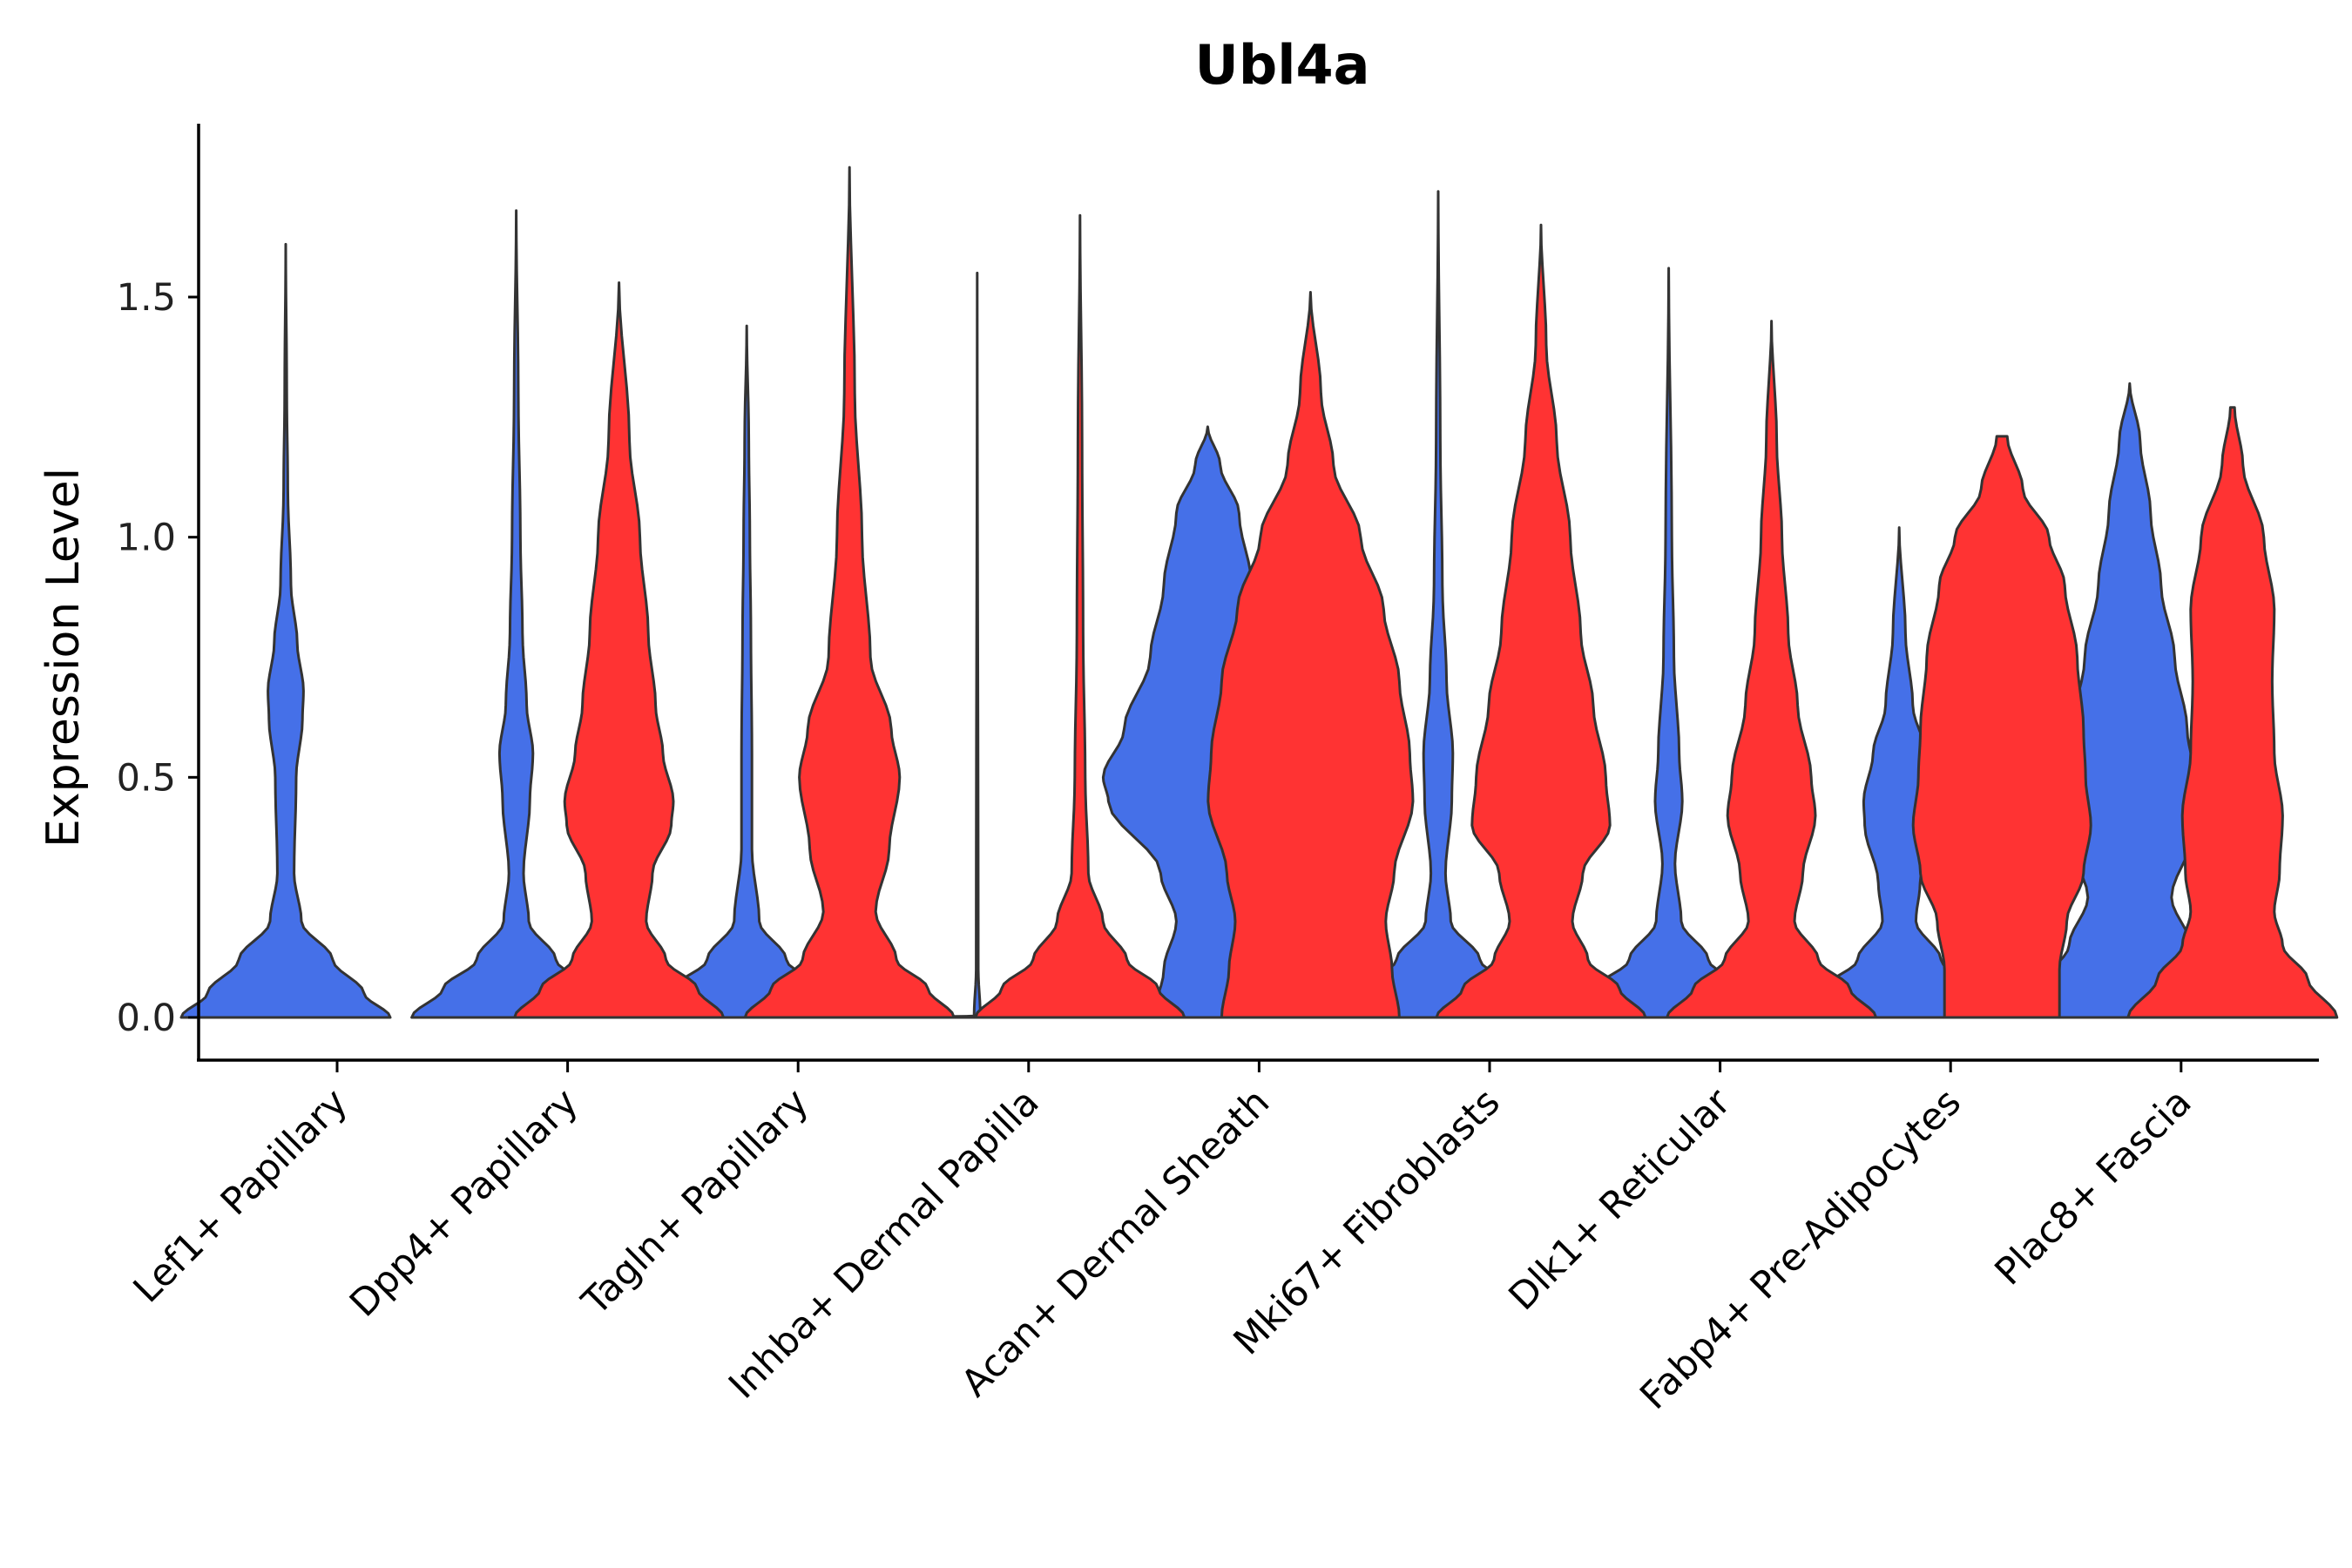 The width and height of the screenshot is (2352, 1568). I want to click on violin-group2-mki67-fibroblasts, so click(1541, 621).